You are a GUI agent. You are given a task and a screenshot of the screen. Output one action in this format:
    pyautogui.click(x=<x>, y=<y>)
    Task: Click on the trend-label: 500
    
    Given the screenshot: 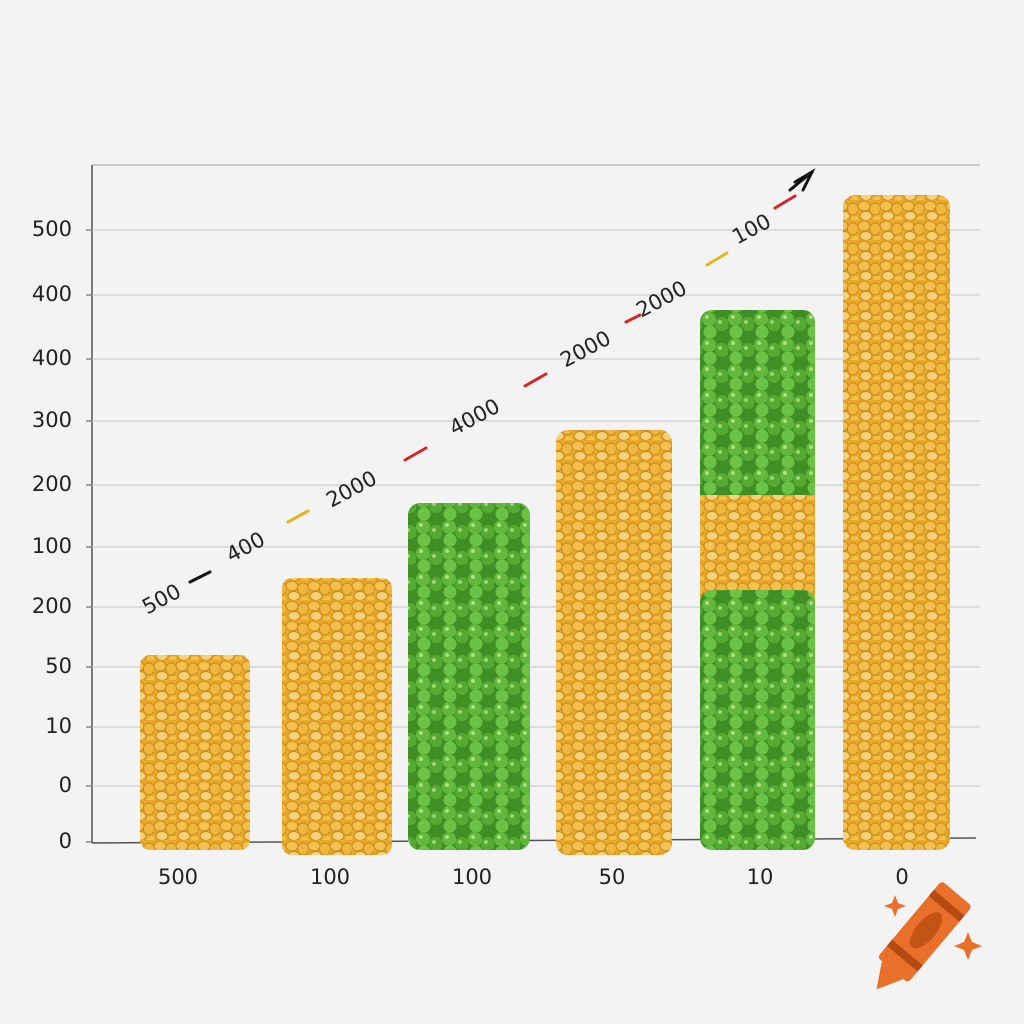 What is the action you would take?
    pyautogui.click(x=161, y=599)
    